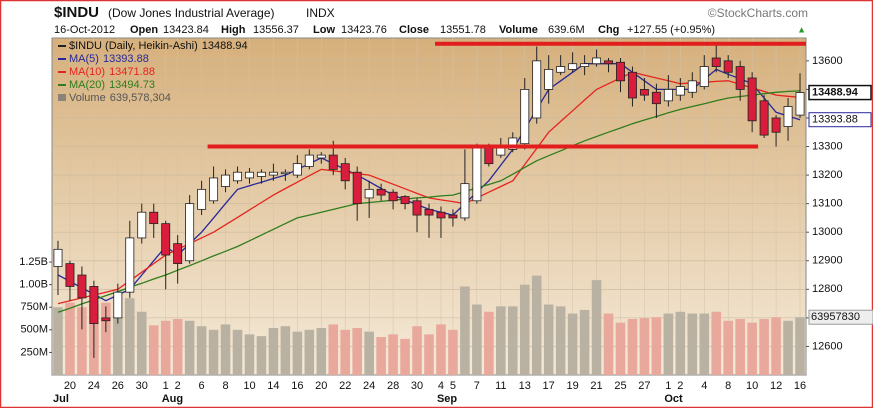 The height and width of the screenshot is (408, 873). I want to click on x-tick-label: 24, so click(369, 386).